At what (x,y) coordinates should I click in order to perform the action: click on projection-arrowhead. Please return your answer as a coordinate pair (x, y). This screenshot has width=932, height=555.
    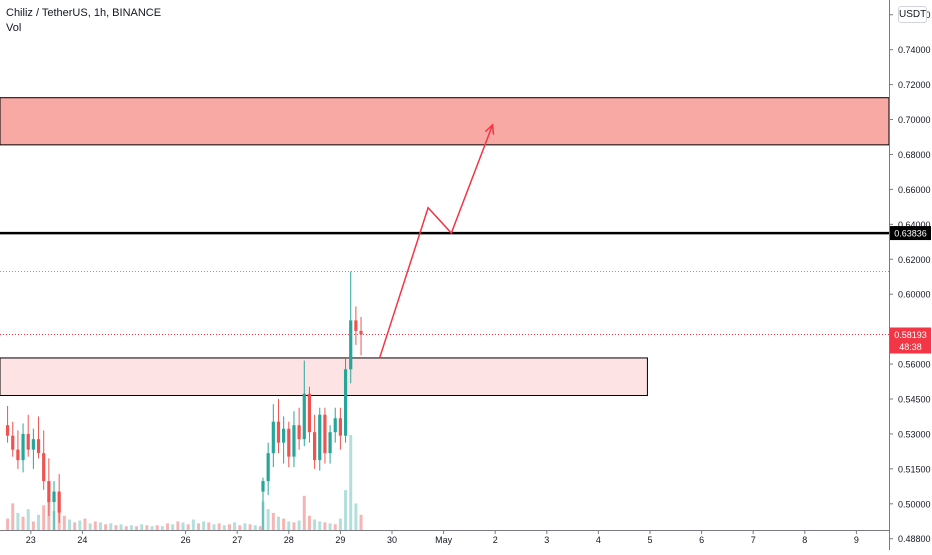
    Looking at the image, I should click on (489, 129).